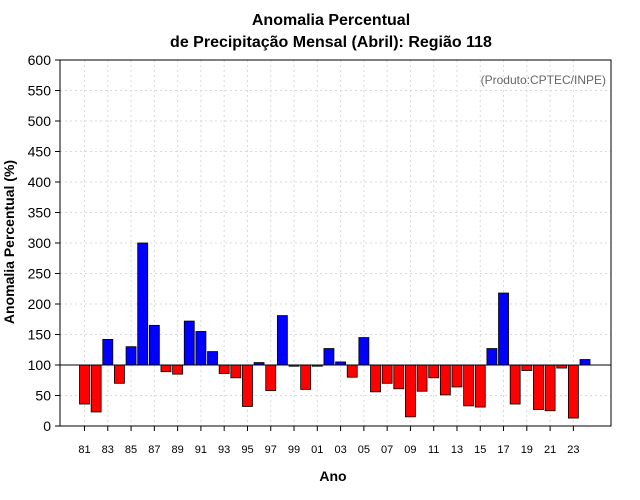  Describe the element at coordinates (410, 391) in the screenshot. I see `bar-2009` at that location.